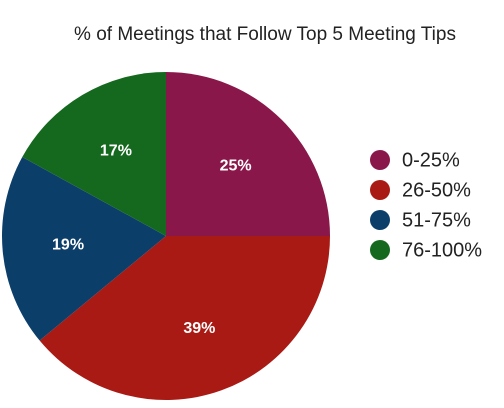 The width and height of the screenshot is (504, 408). What do you see at coordinates (199, 328) in the screenshot?
I see `data-label: 39%` at bounding box center [199, 328].